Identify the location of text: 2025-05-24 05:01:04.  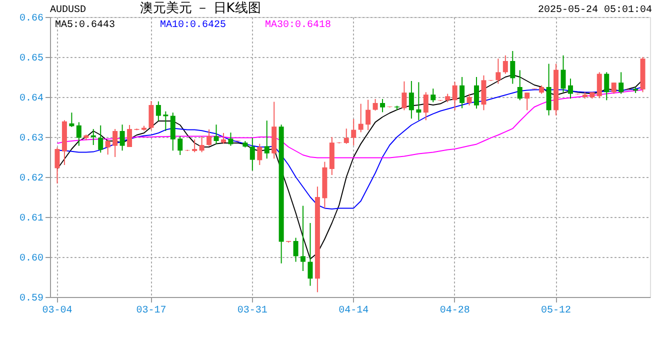
(595, 10).